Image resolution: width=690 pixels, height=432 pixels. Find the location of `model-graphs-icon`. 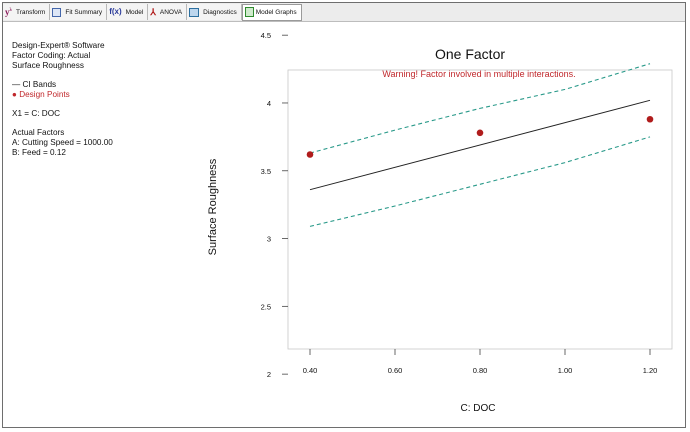

model-graphs-icon is located at coordinates (249, 12).